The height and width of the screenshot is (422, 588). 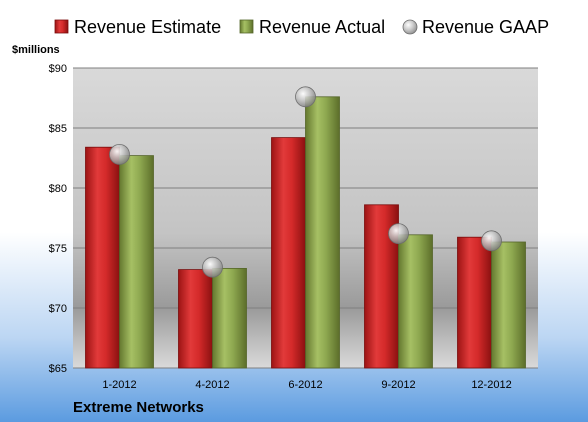 I want to click on x-tick-label: 9-2012, so click(x=398, y=385).